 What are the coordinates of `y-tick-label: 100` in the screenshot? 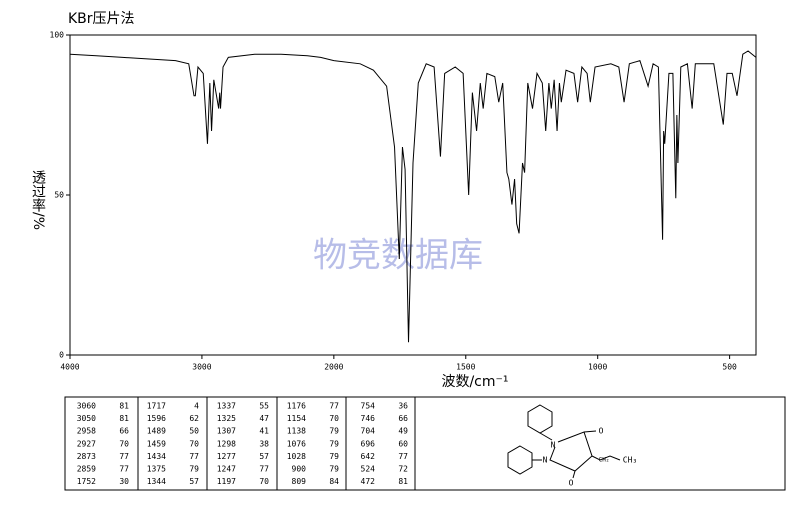 It's located at (57, 35).